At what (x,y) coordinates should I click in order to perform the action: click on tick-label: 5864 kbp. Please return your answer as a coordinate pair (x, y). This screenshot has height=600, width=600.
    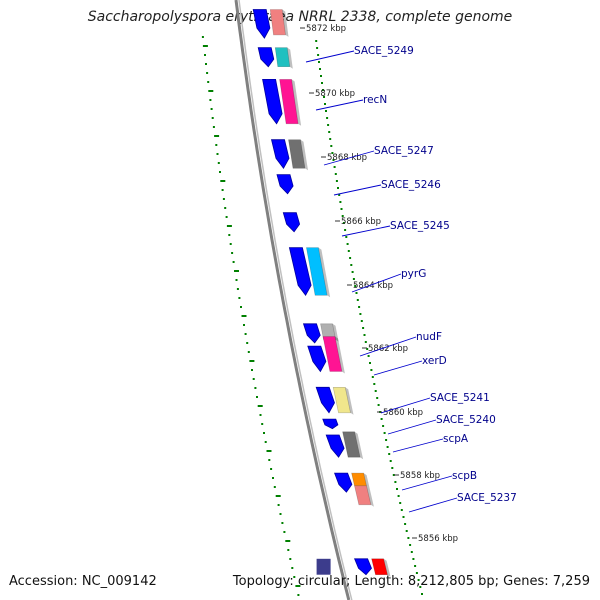
    Looking at the image, I should click on (373, 286).